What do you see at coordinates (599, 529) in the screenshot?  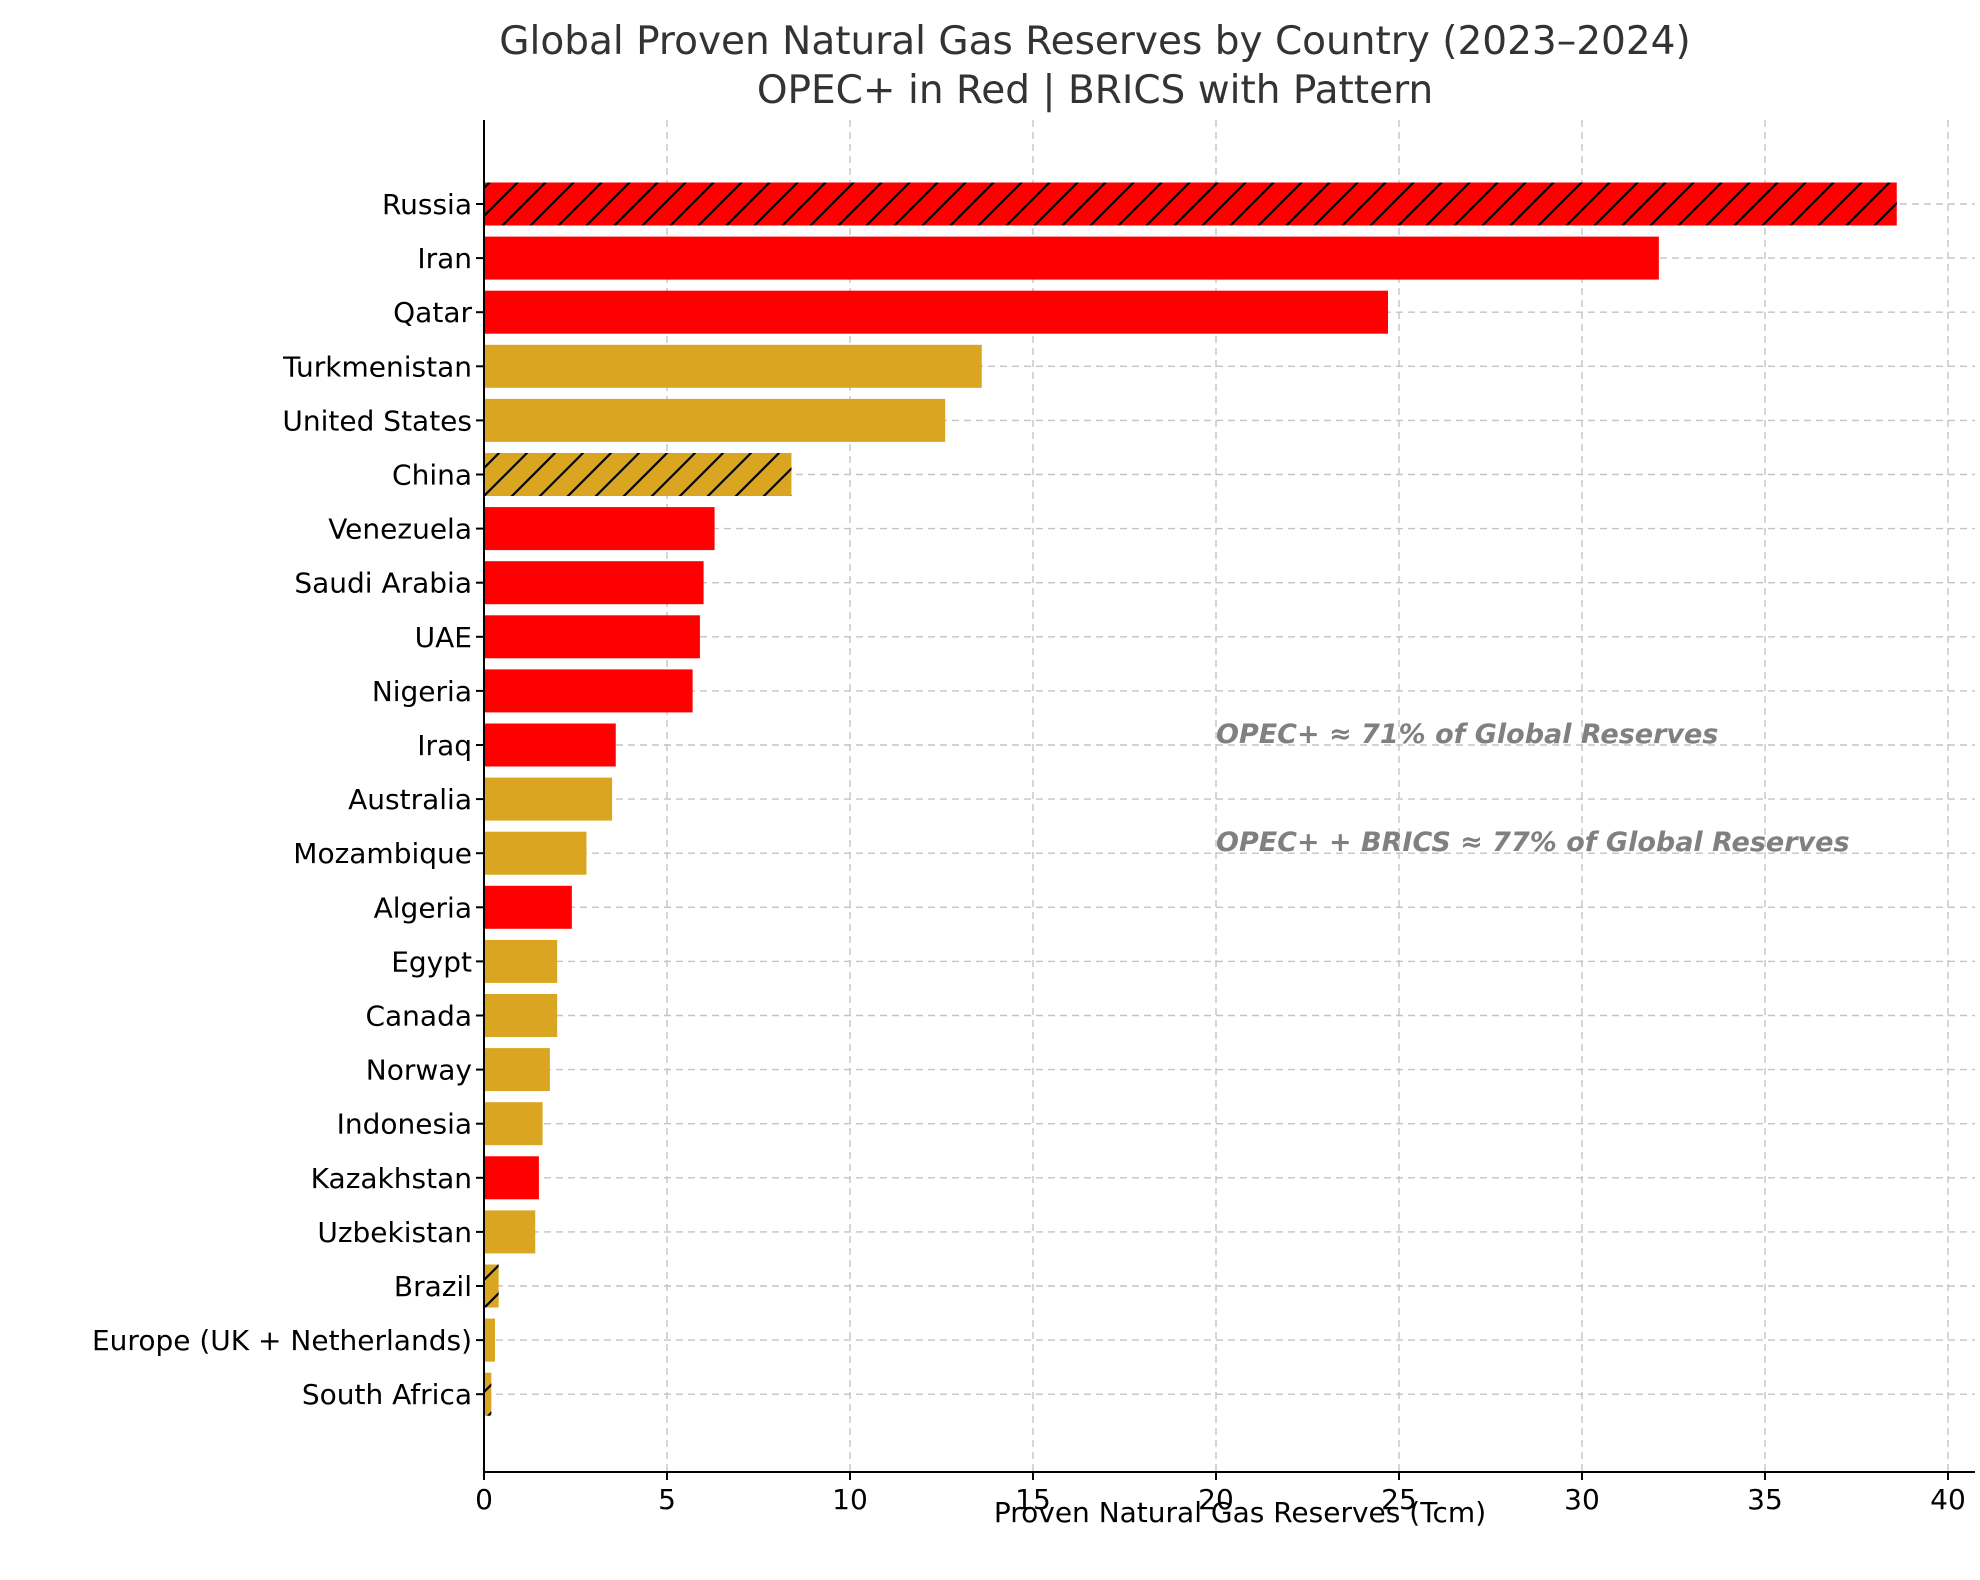 I see `bar-venezuela` at bounding box center [599, 529].